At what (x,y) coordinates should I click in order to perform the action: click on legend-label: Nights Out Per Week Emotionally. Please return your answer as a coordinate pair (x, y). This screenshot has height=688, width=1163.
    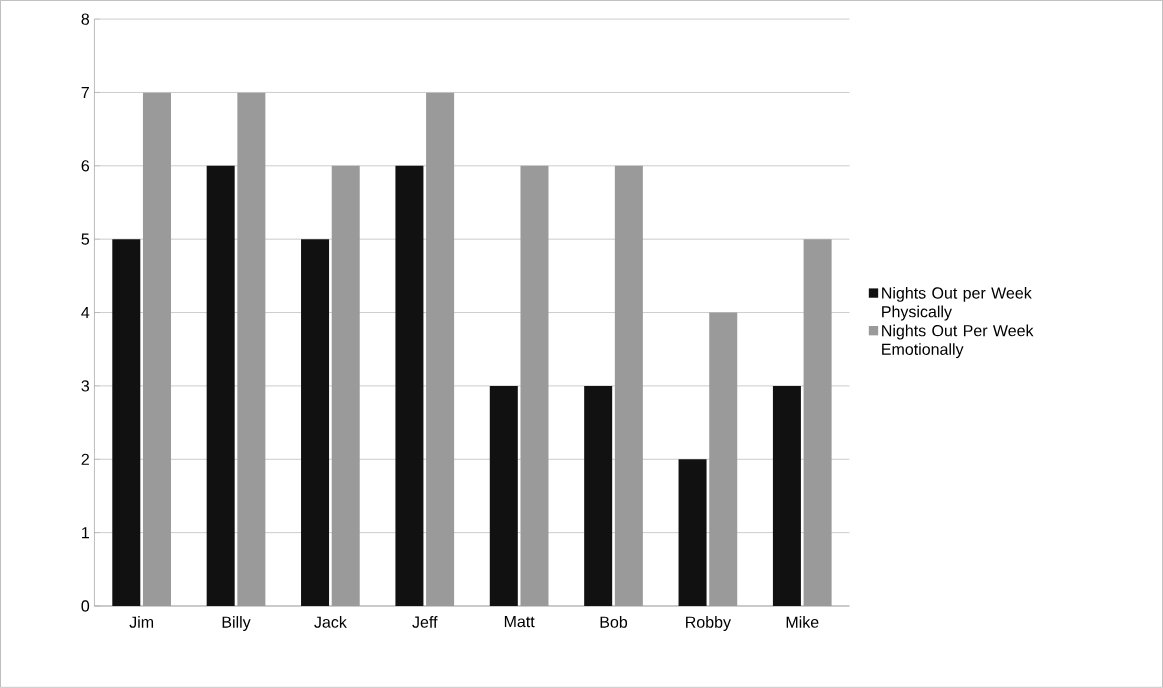
    Looking at the image, I should click on (958, 341).